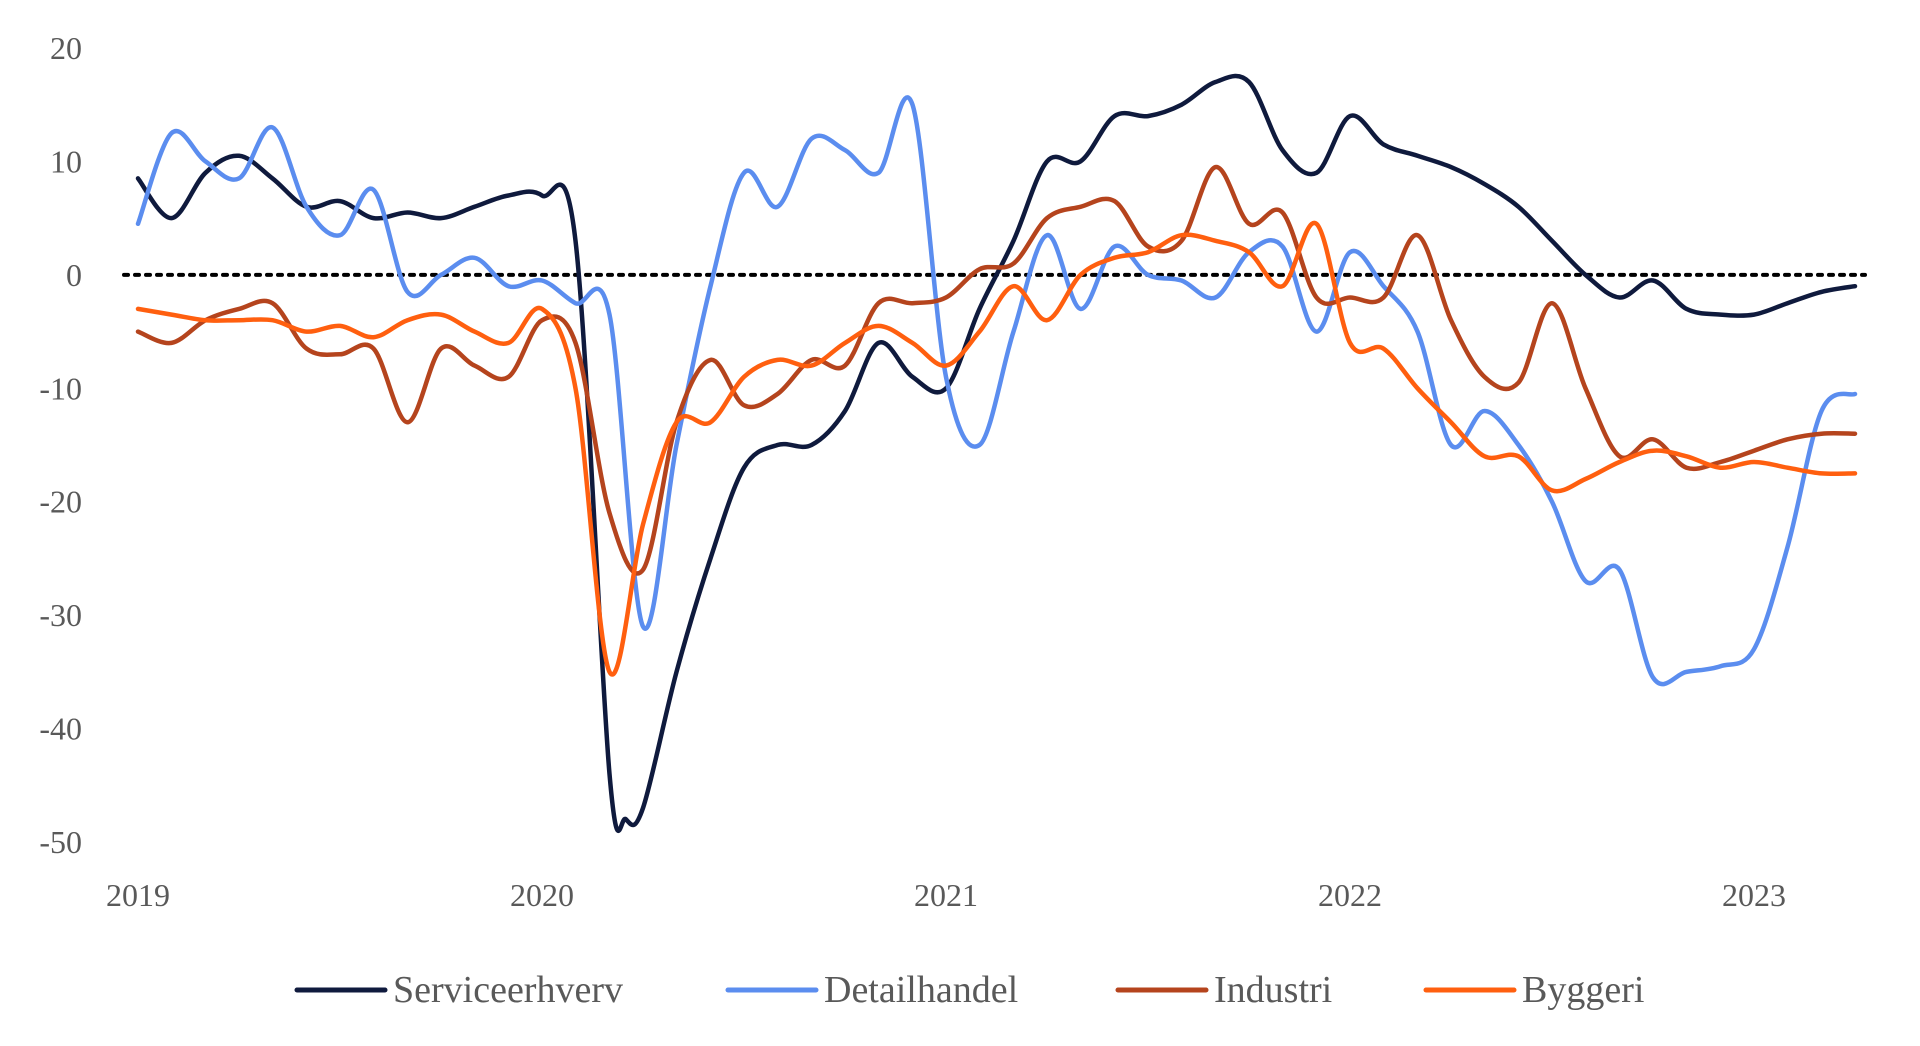 Image resolution: width=1920 pixels, height=1046 pixels. I want to click on x-tick-label: 2020, so click(542, 895).